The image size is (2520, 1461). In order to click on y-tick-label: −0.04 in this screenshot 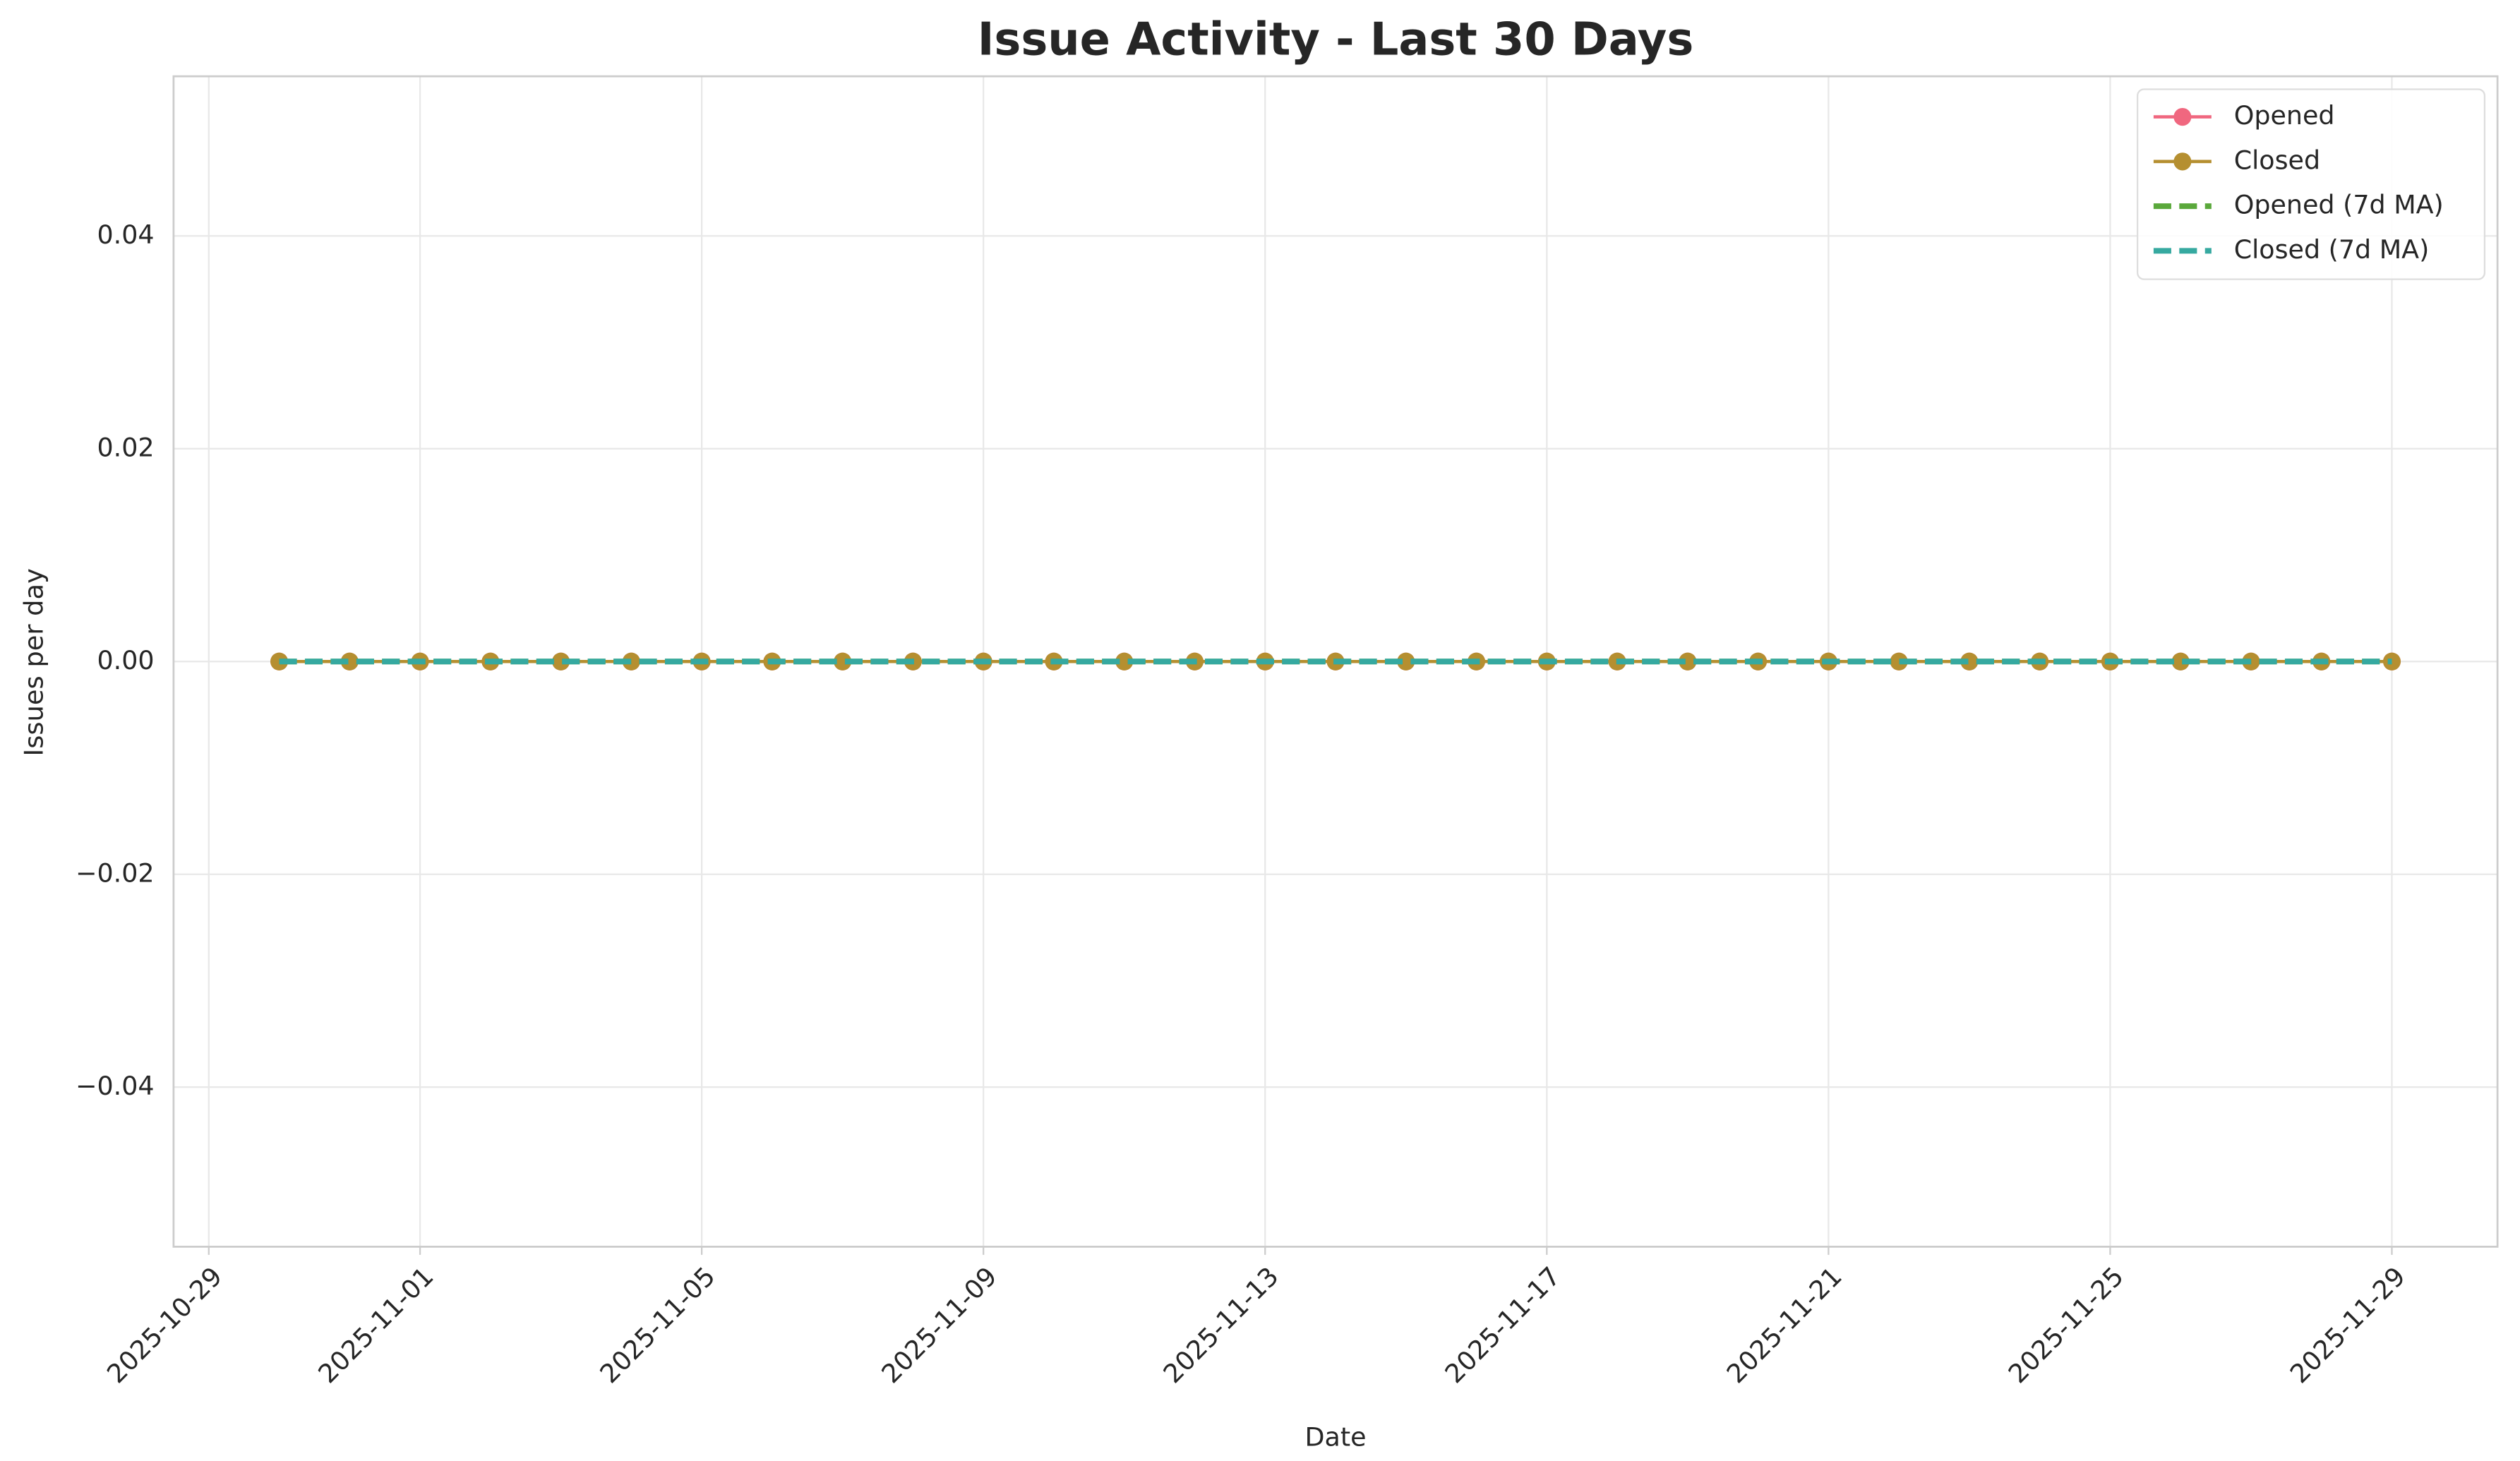, I will do `click(116, 1086)`.